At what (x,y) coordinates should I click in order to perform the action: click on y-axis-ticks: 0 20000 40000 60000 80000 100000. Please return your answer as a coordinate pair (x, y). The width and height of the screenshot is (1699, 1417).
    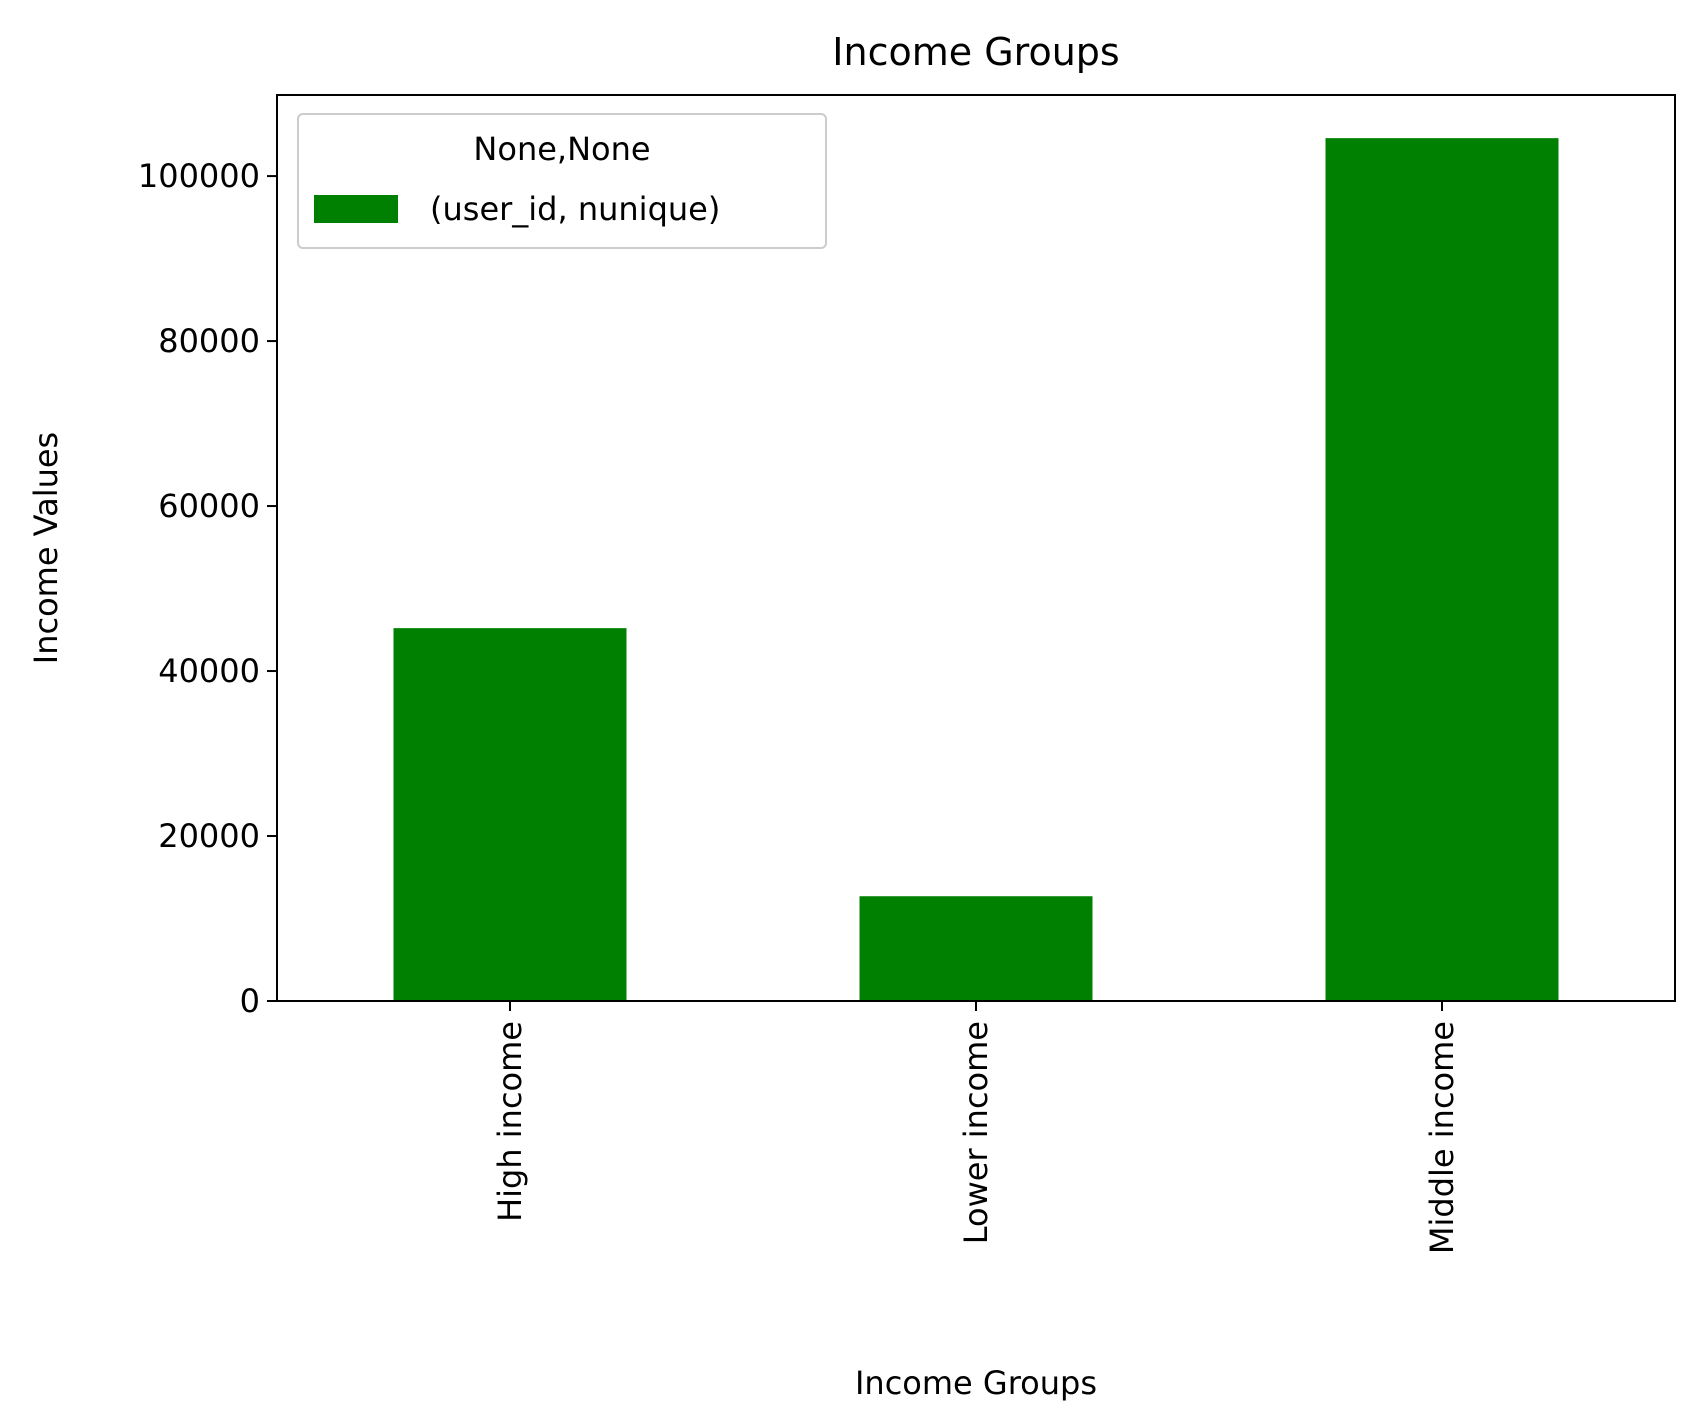
    Looking at the image, I should click on (207, 588).